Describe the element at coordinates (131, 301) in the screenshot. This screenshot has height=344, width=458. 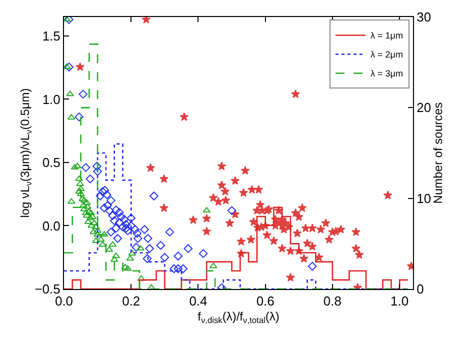
I see `x-tick-label: 0.2` at that location.